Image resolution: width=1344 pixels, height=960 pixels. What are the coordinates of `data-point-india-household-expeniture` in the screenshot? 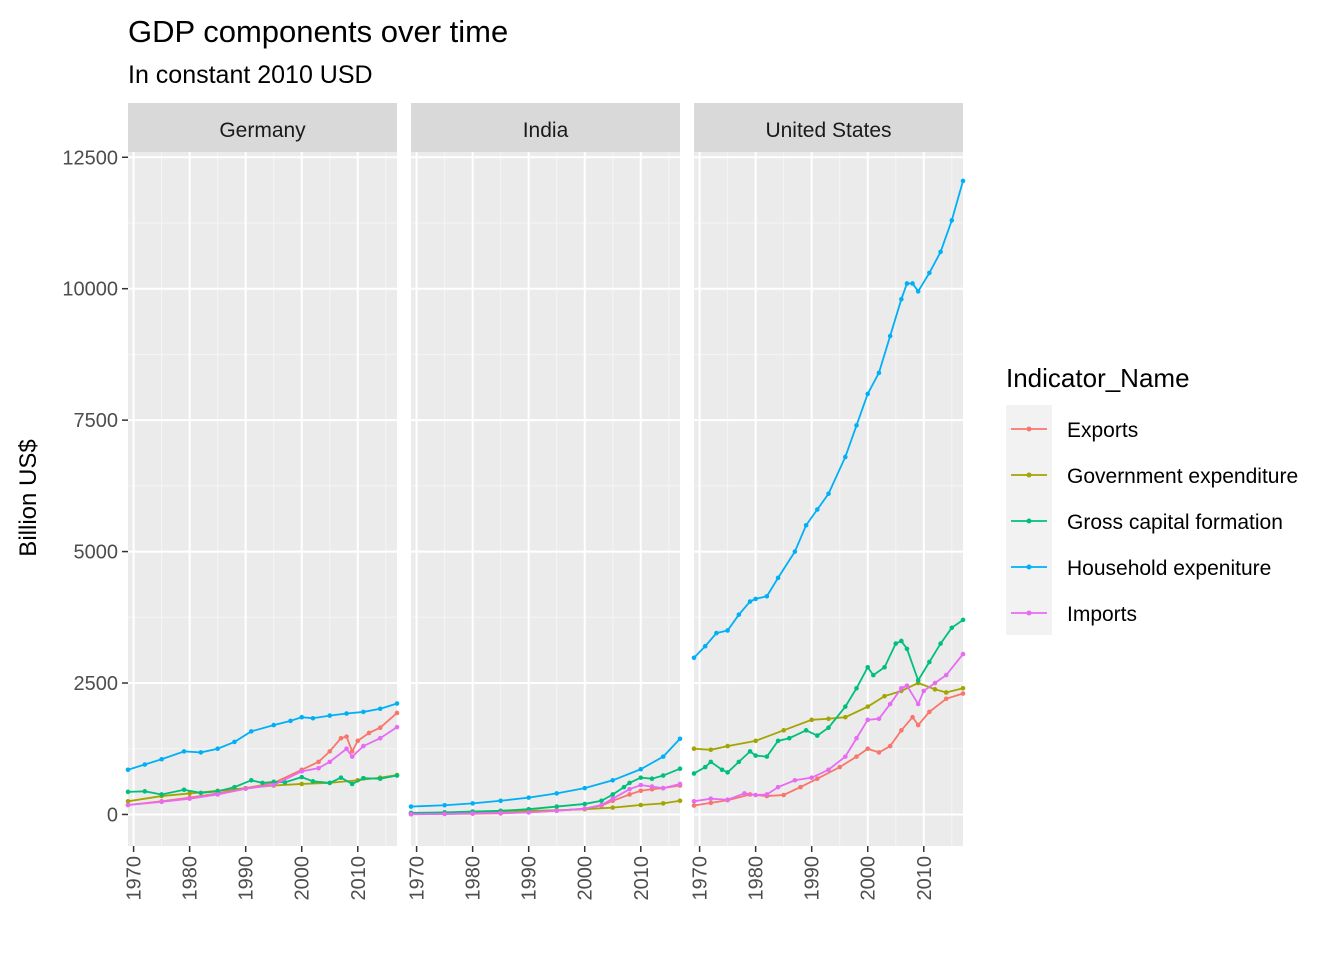 It's located at (612, 780).